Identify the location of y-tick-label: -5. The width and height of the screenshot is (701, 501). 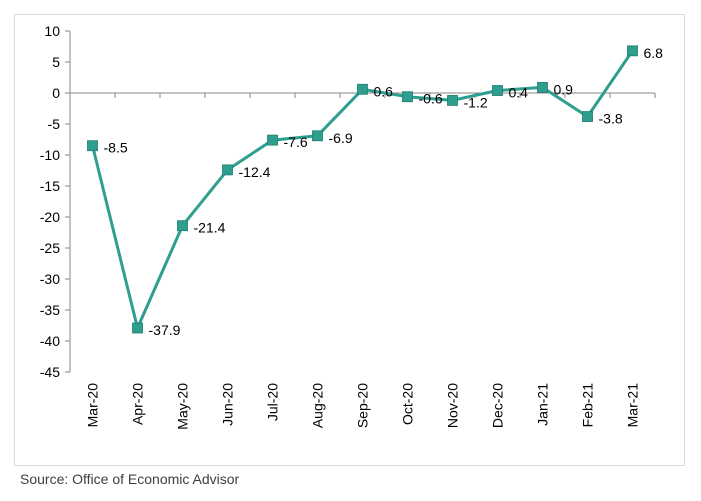
(54, 124).